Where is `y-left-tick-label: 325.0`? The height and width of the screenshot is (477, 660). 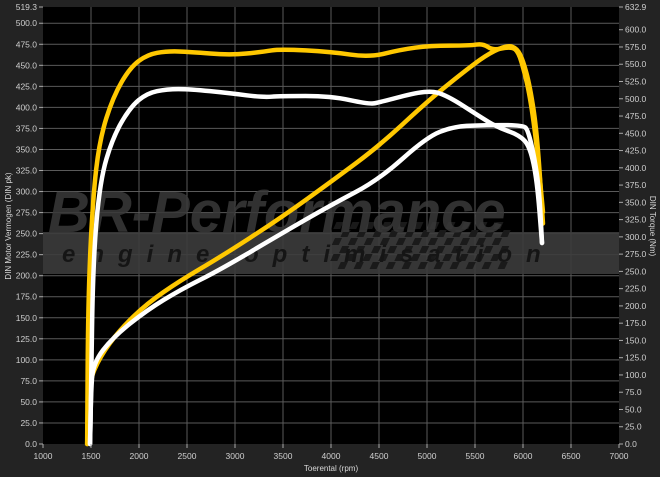
y-left-tick-label: 325.0 is located at coordinates (27, 171).